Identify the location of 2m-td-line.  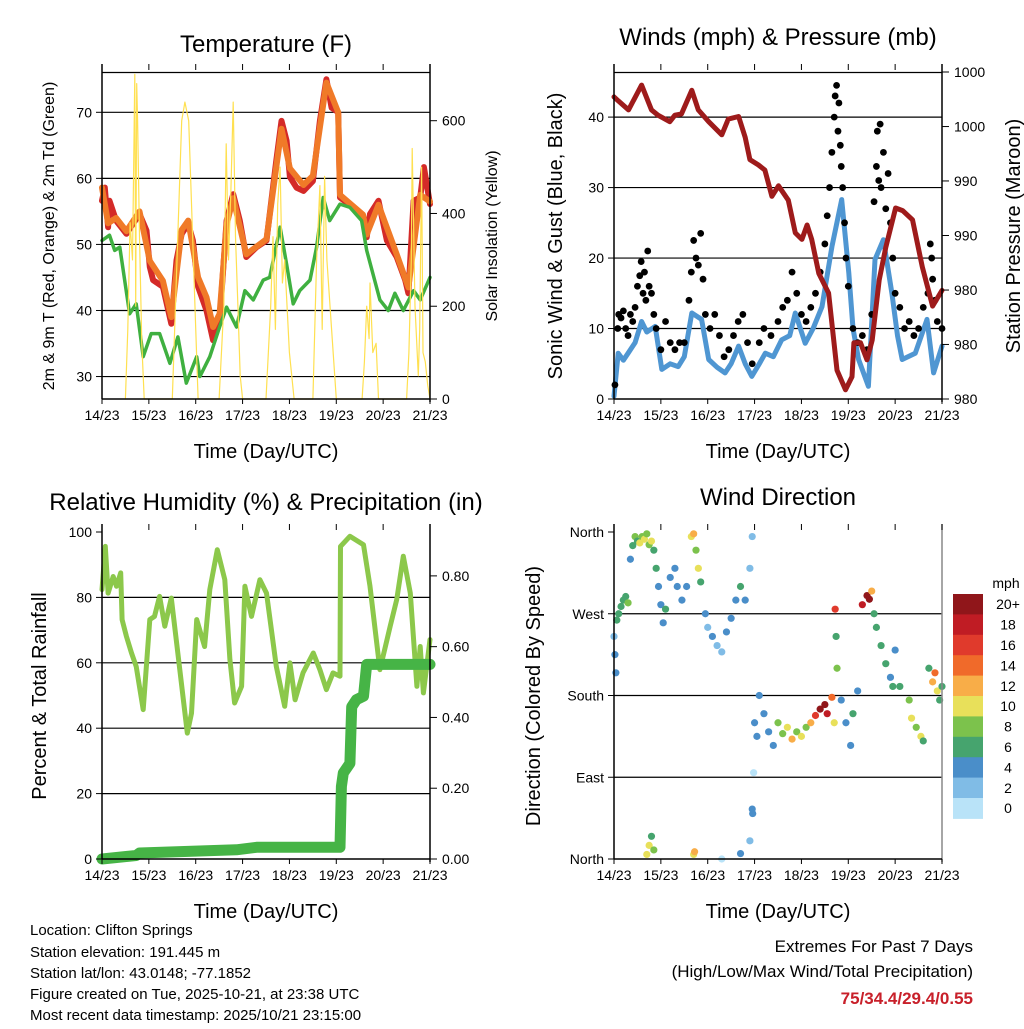
(266, 290).